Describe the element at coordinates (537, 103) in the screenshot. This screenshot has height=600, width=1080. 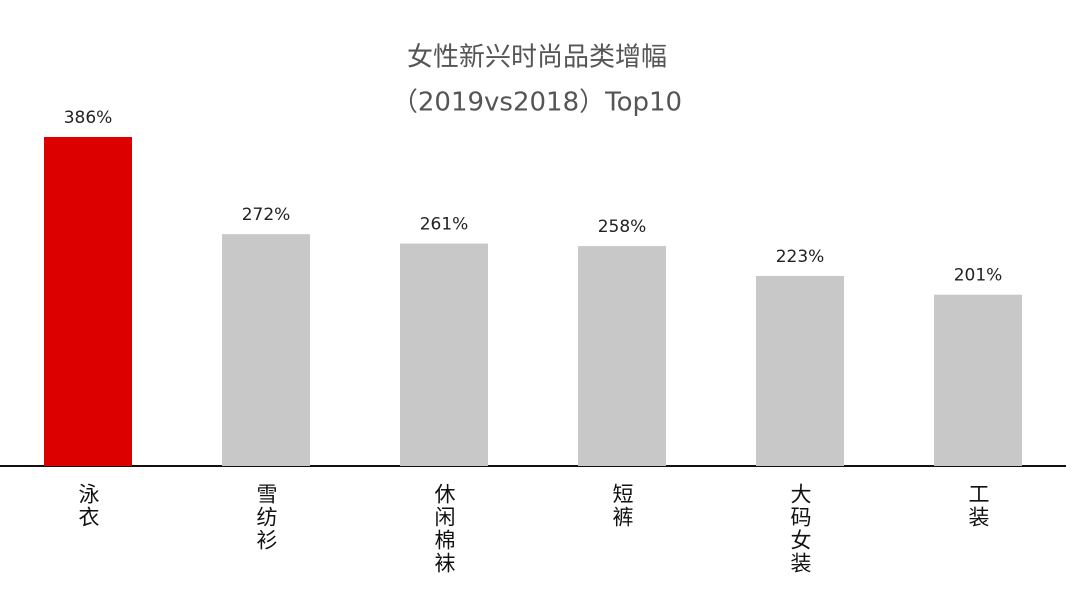
I see `chart-subtitle: （2019vs2018）Top10` at that location.